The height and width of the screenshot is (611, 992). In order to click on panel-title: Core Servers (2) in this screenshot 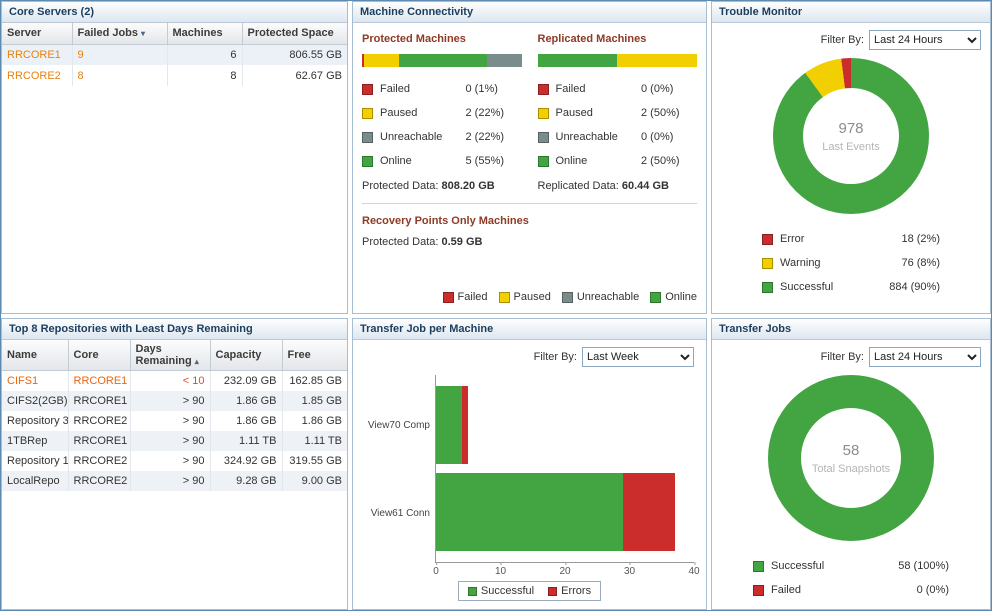, I will do `click(51, 12)`.